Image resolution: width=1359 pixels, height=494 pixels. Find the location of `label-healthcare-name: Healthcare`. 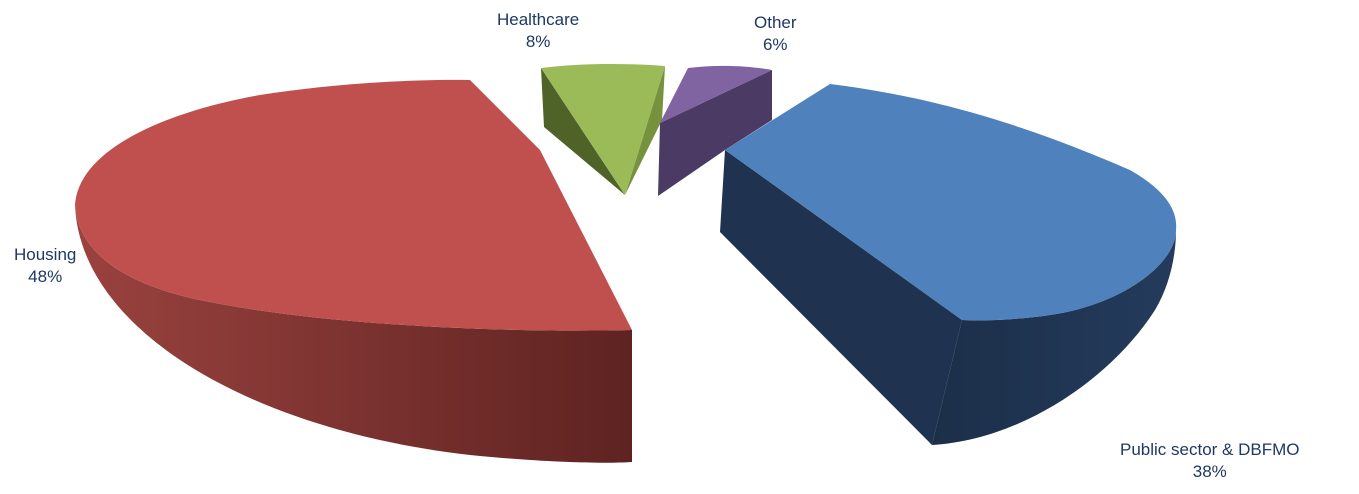

label-healthcare-name: Healthcare is located at coordinates (538, 19).